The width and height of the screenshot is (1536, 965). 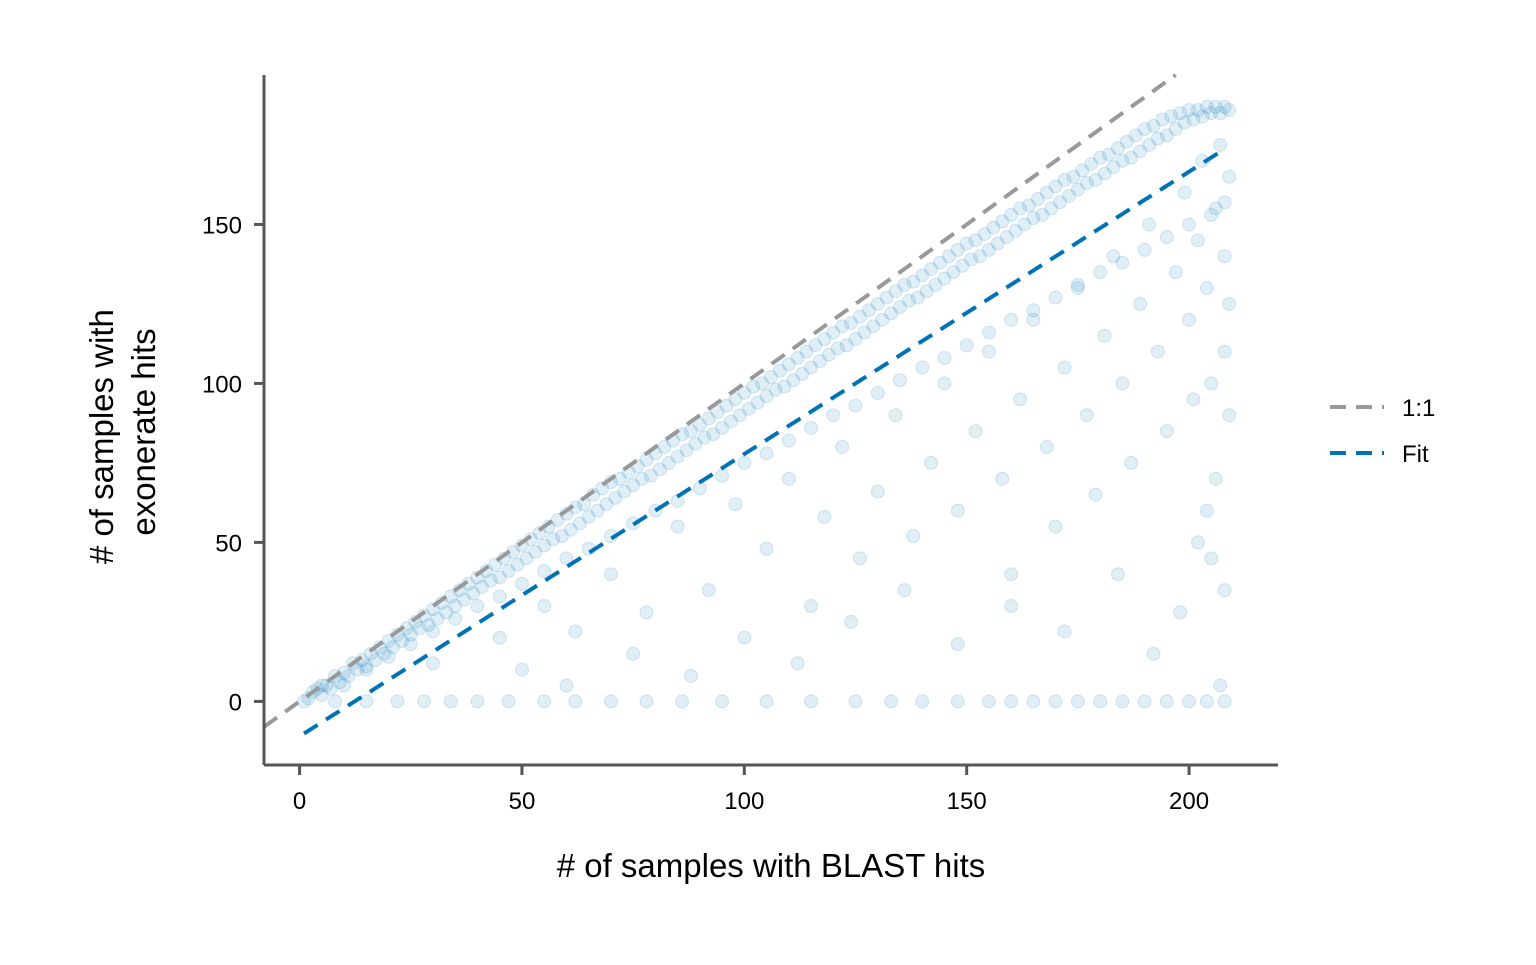 What do you see at coordinates (522, 801) in the screenshot?
I see `x-tick-label: 50` at bounding box center [522, 801].